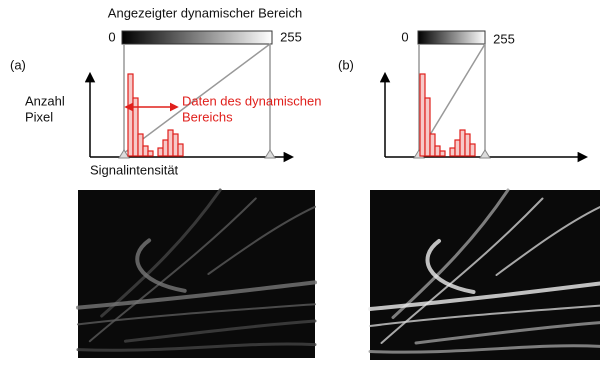  I want to click on y-axis-label: Pixel, so click(39, 116).